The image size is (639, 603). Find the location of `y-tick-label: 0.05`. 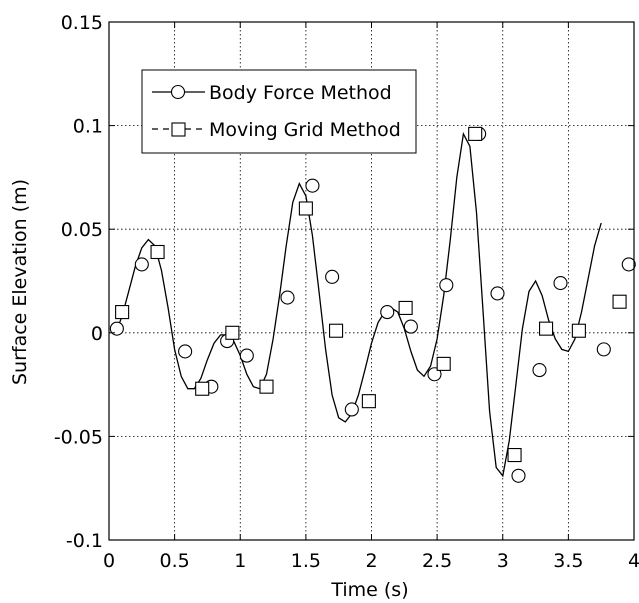

y-tick-label: 0.05 is located at coordinates (82, 230).